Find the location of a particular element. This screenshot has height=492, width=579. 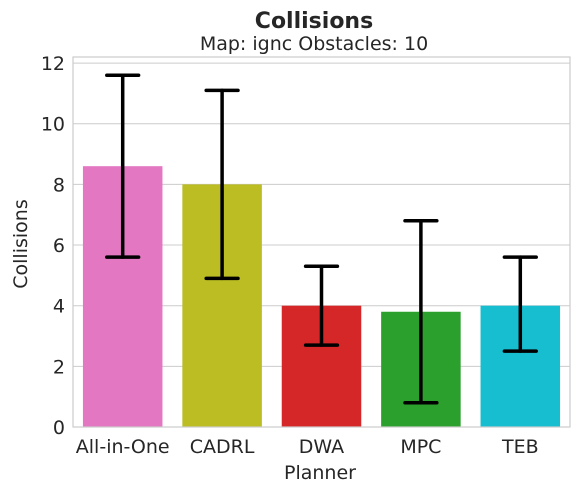

x-tick-label: DWA is located at coordinates (321, 447).